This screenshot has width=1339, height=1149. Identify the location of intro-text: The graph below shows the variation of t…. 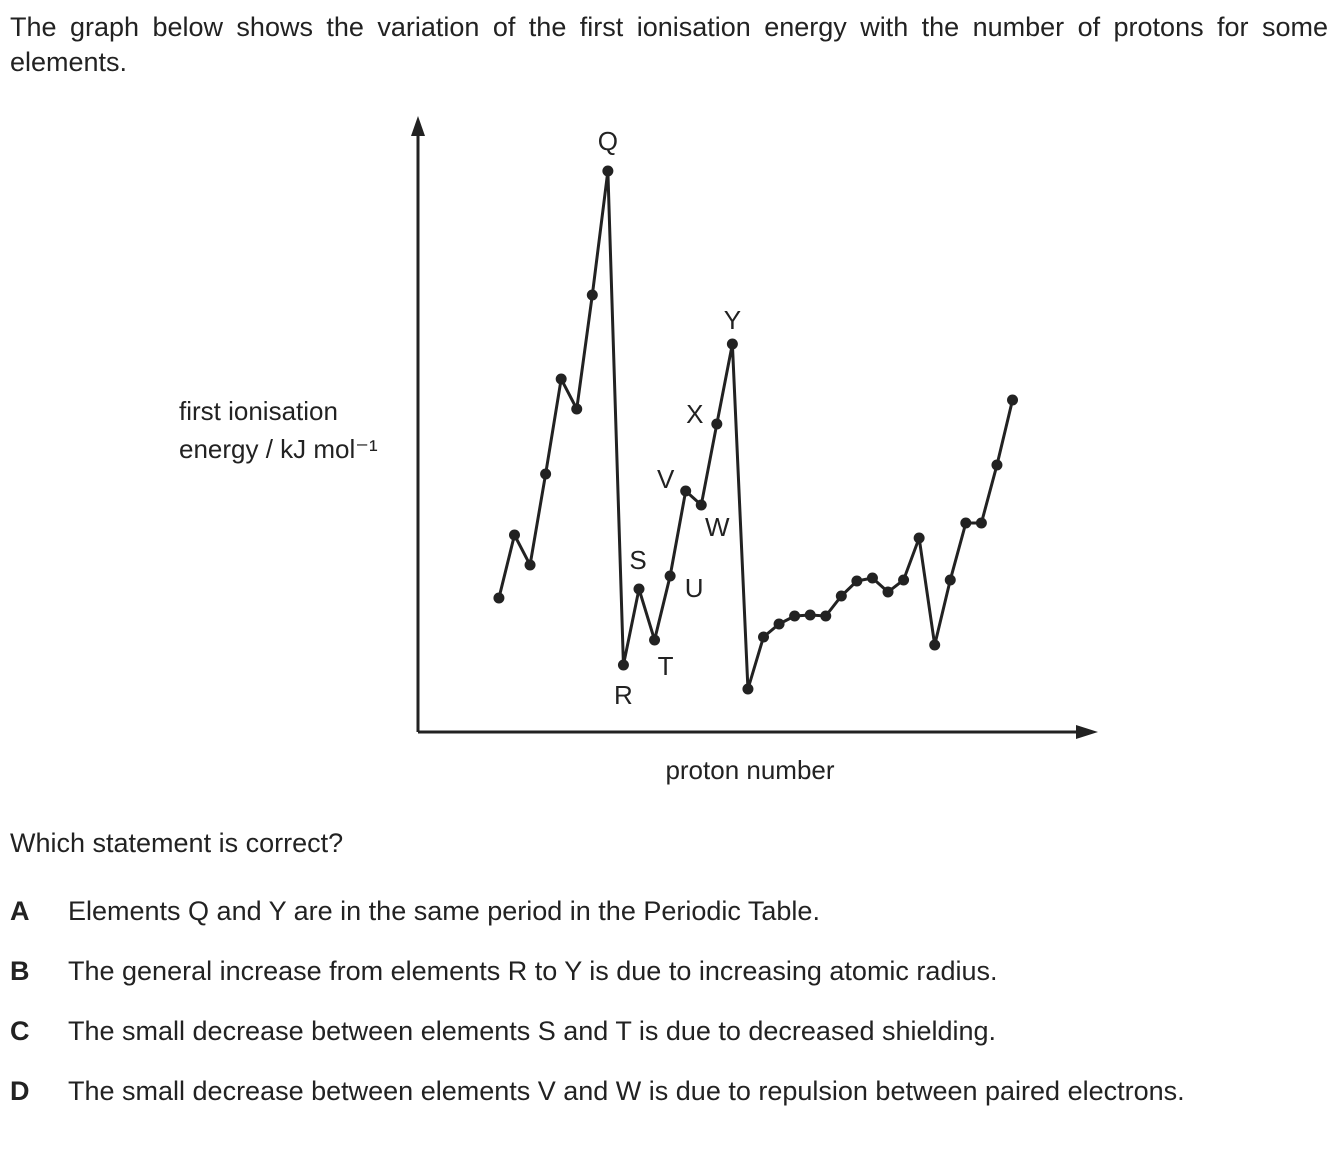
(669, 44).